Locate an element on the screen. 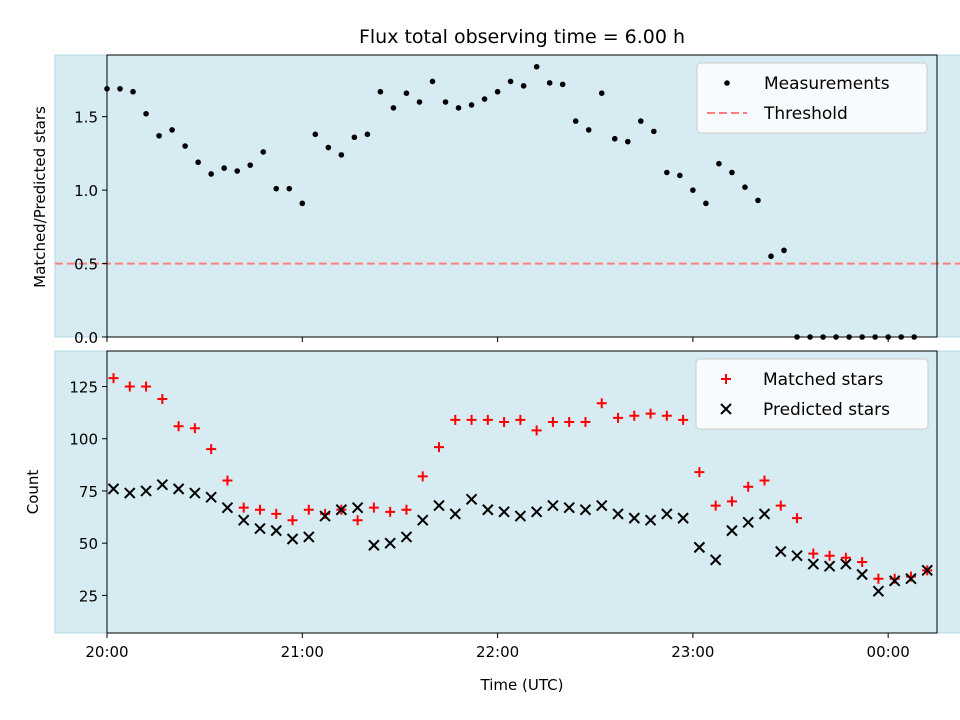 The height and width of the screenshot is (720, 960). legend-label: Measurements is located at coordinates (827, 84).